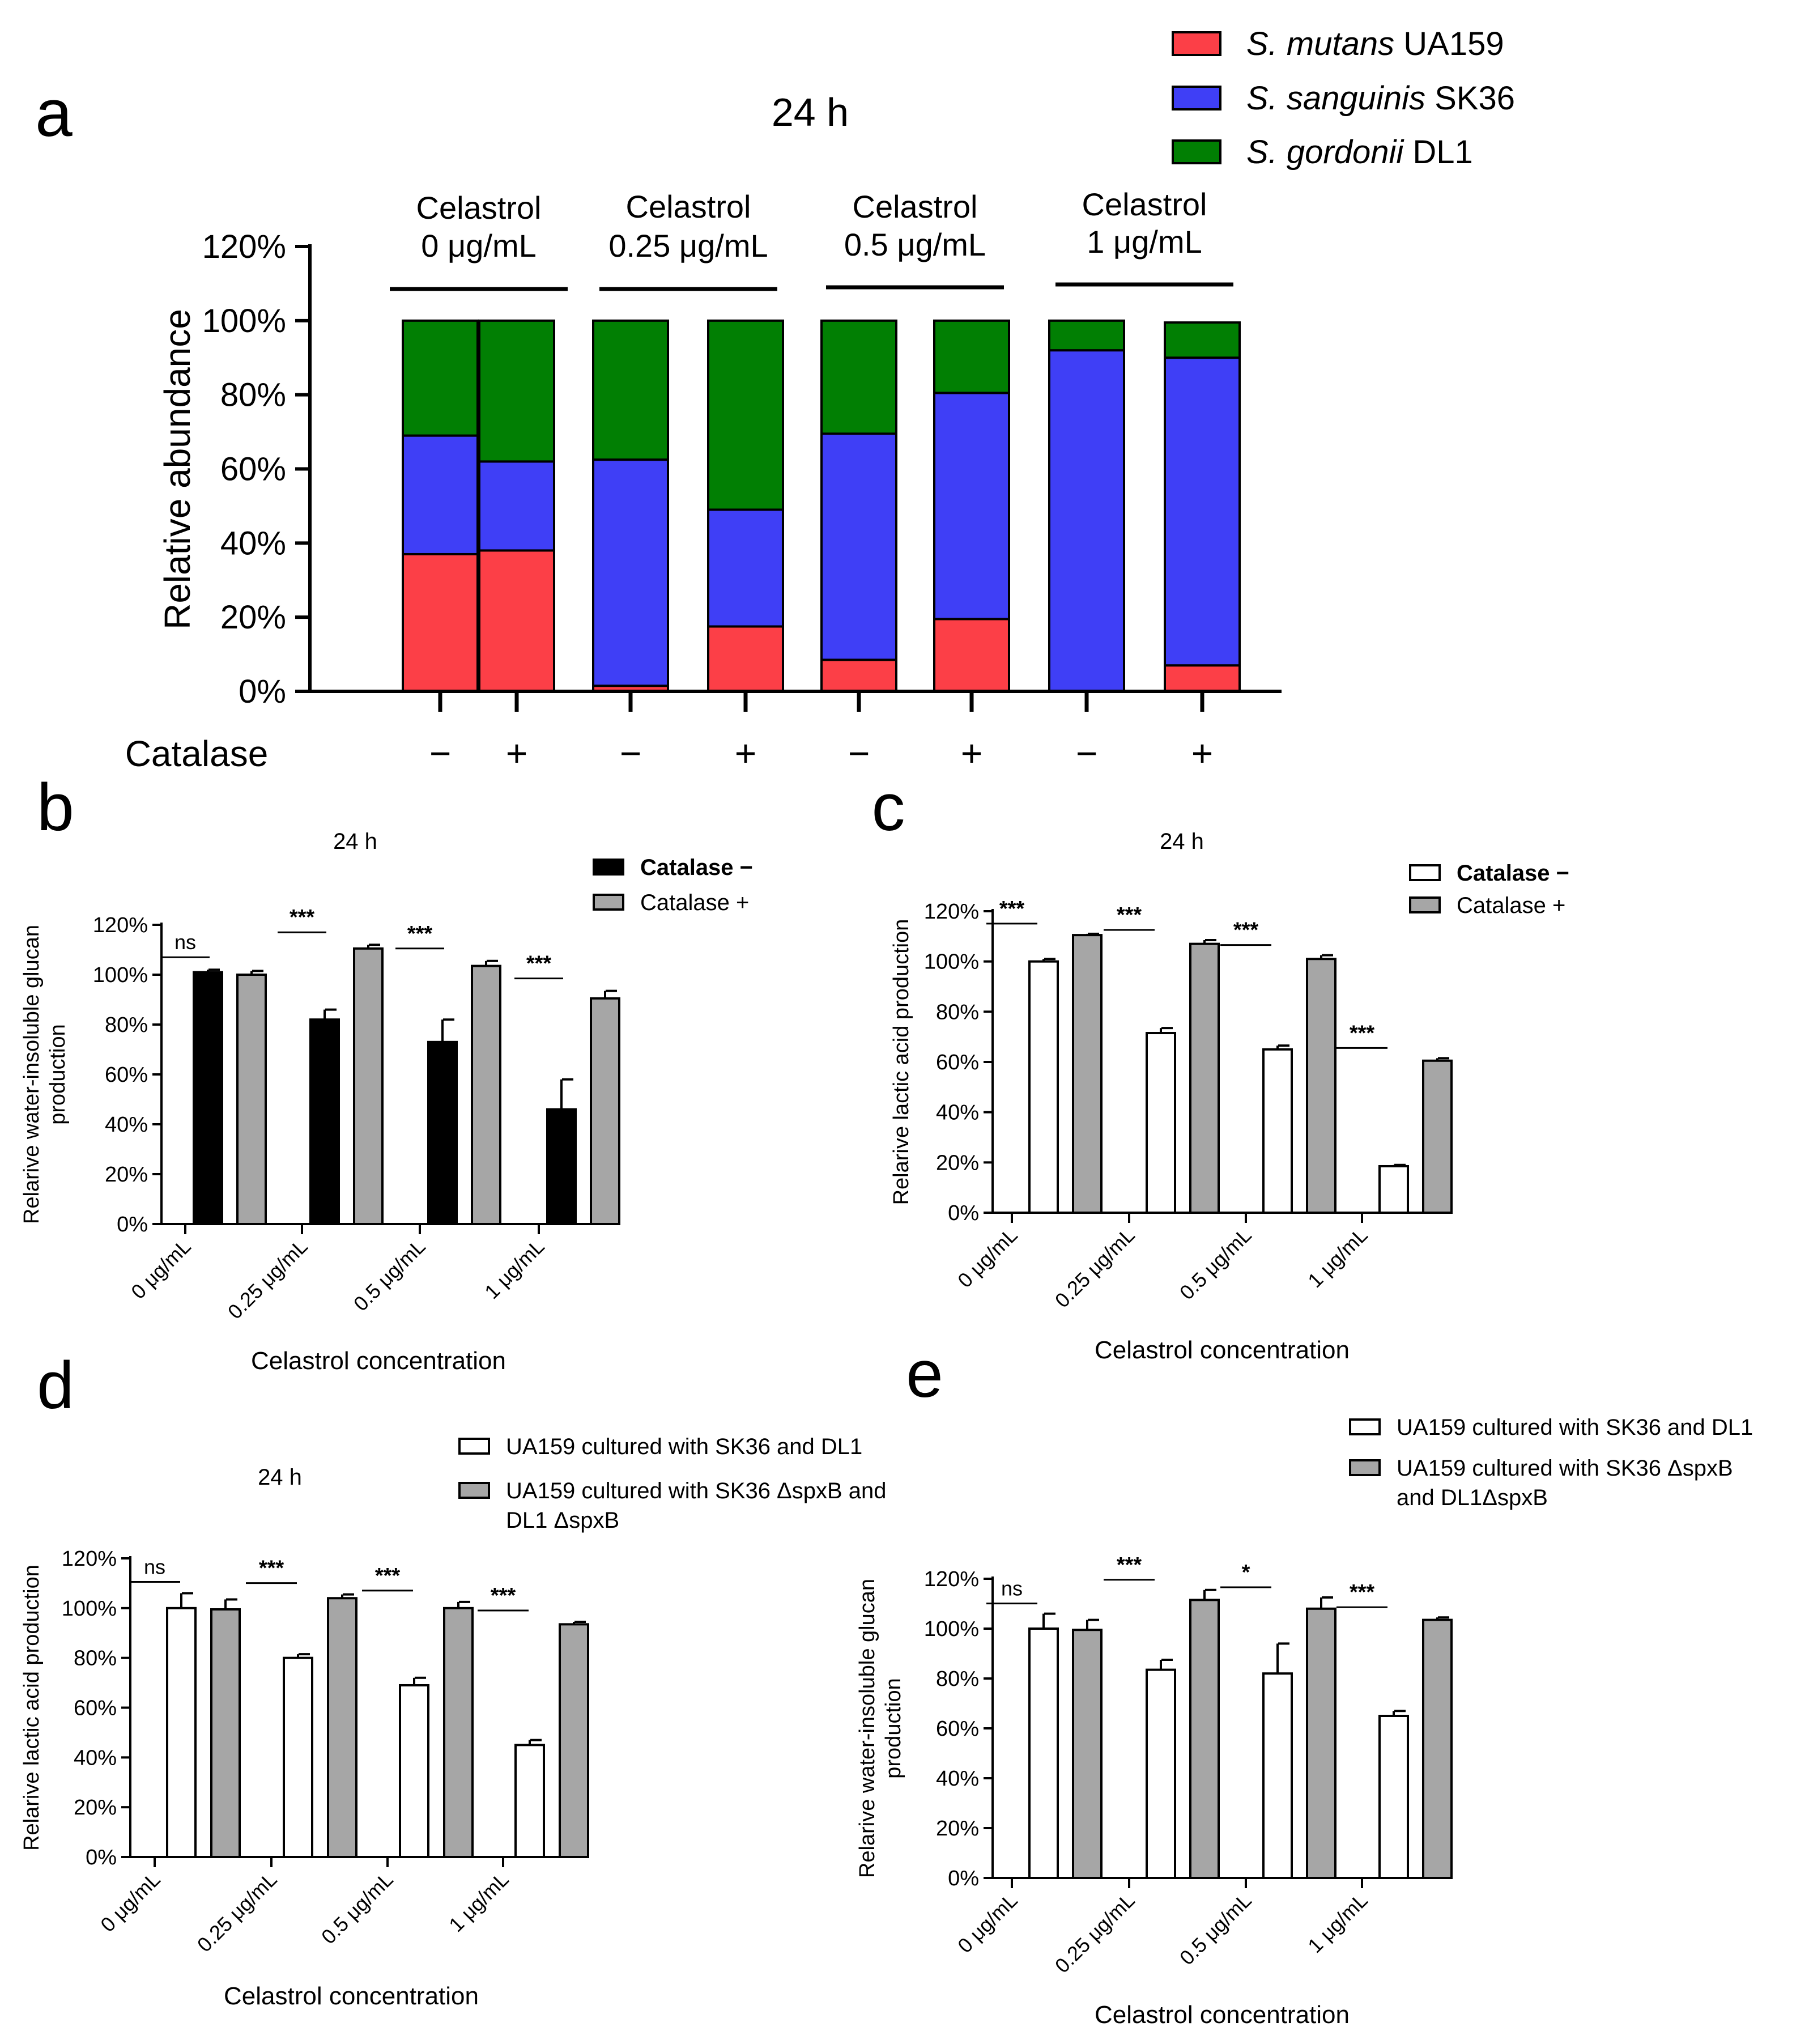 This screenshot has width=1809, height=2044. What do you see at coordinates (517, 753) in the screenshot?
I see `chart-a-catalase-sign-2: +` at bounding box center [517, 753].